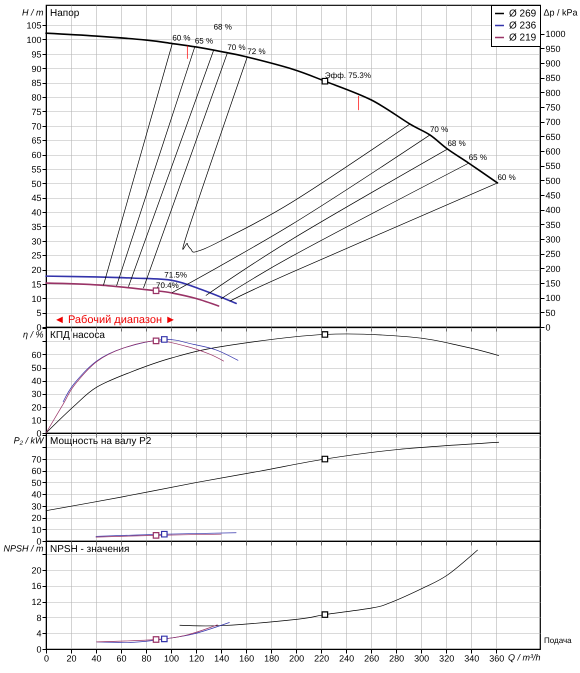 The width and height of the screenshot is (580, 673). What do you see at coordinates (553, 63) in the screenshot?
I see `y2-tick-label: 900` at bounding box center [553, 63].